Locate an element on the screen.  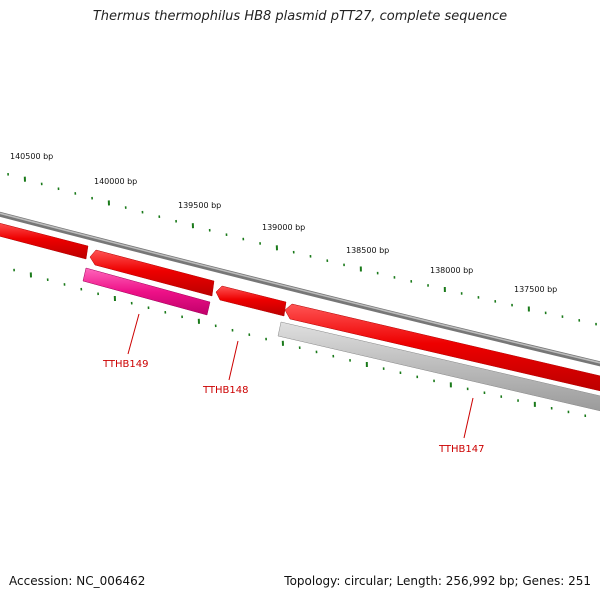
gene-label-tthb148: TTHB148 is located at coordinates (225, 390).